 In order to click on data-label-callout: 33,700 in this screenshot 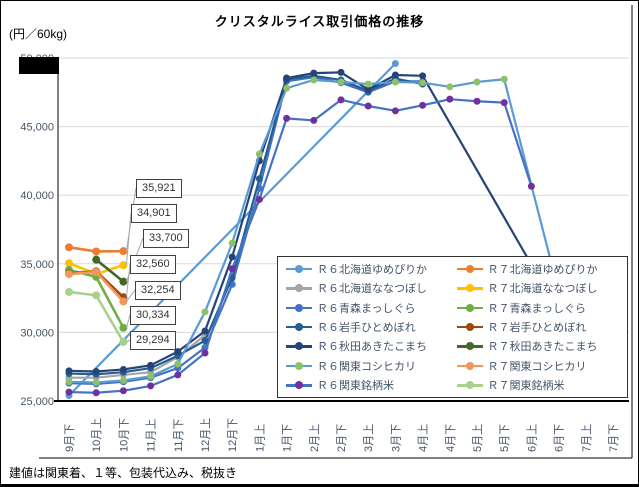, I will do `click(166, 238)`.